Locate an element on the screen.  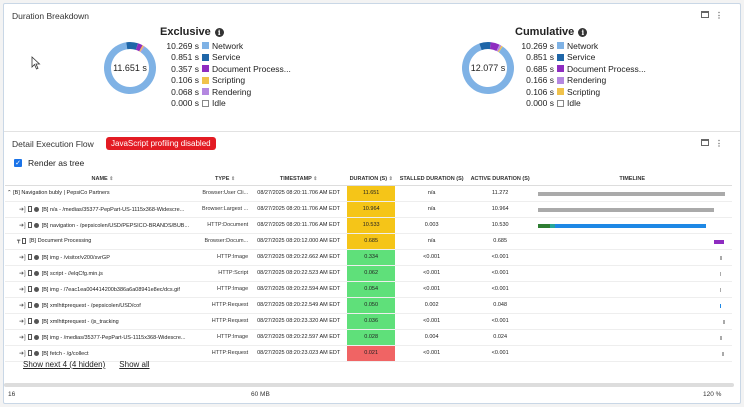
cell-type: HTTP:Script is located at coordinates (225, 273).